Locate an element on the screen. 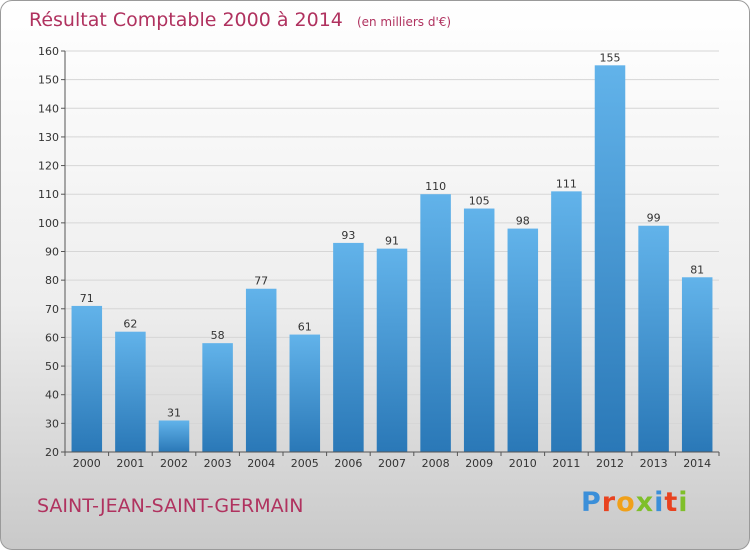  bar-2011 is located at coordinates (566, 321).